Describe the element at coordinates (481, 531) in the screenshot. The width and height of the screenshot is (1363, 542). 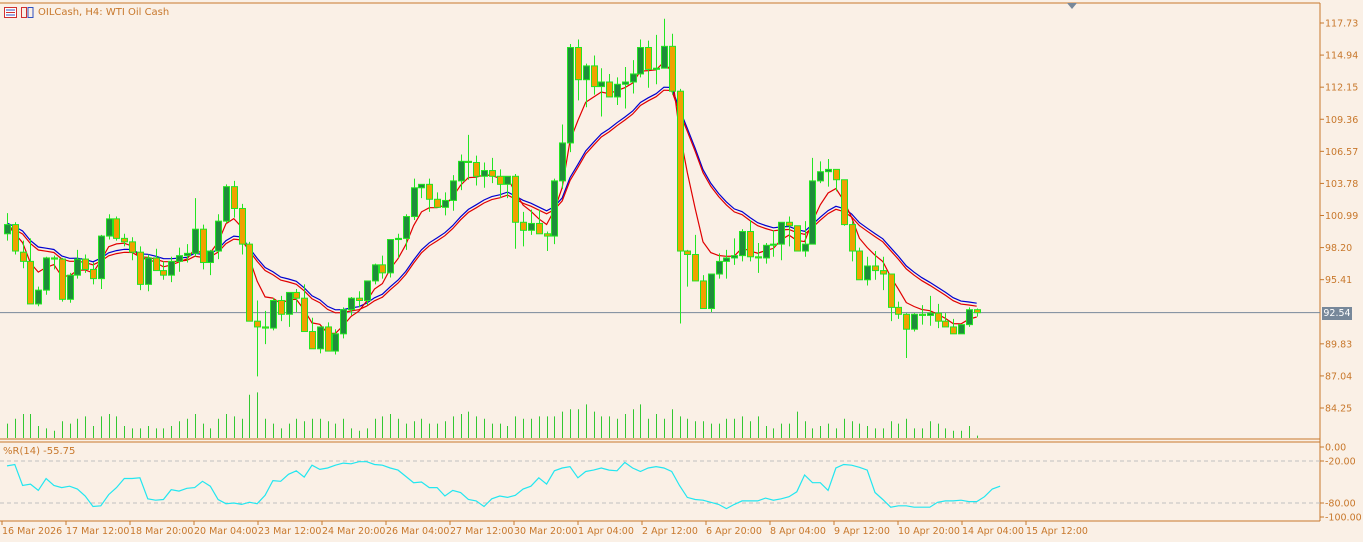
I see `time-axis-label: 27 Mar 12:00` at that location.